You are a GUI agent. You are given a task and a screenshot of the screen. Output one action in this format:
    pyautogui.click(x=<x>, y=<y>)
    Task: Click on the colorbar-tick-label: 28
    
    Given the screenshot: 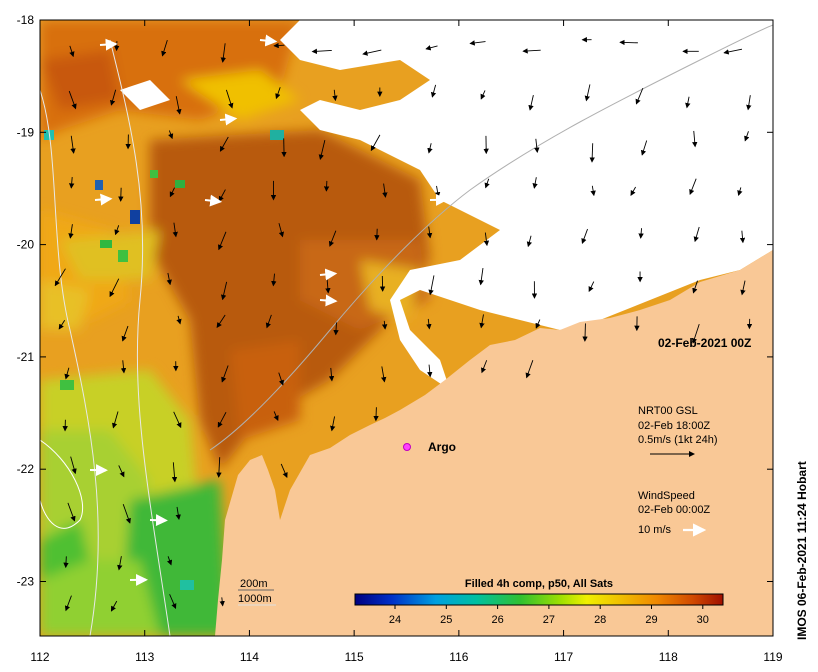 What is the action you would take?
    pyautogui.click(x=600, y=620)
    